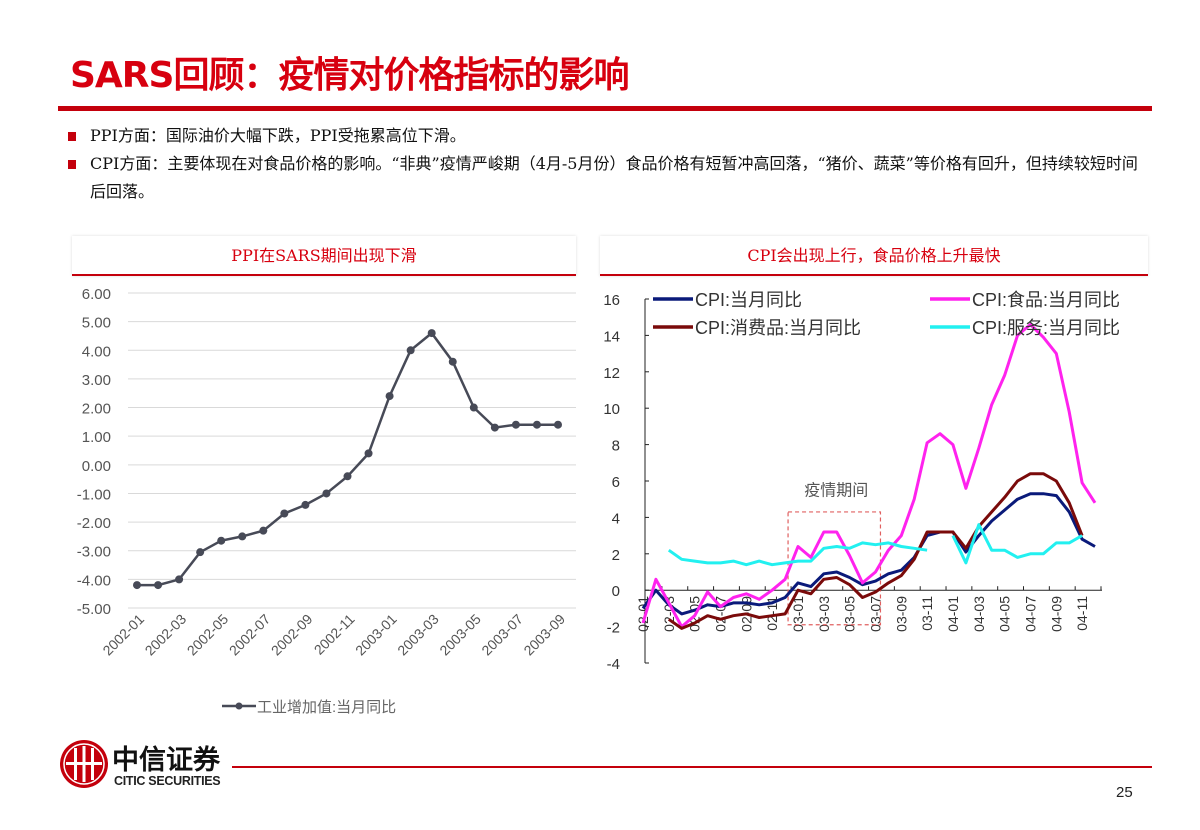 The height and width of the screenshot is (830, 1200). Describe the element at coordinates (94, 523) in the screenshot. I see `y-tick-label: -2.00` at that location.